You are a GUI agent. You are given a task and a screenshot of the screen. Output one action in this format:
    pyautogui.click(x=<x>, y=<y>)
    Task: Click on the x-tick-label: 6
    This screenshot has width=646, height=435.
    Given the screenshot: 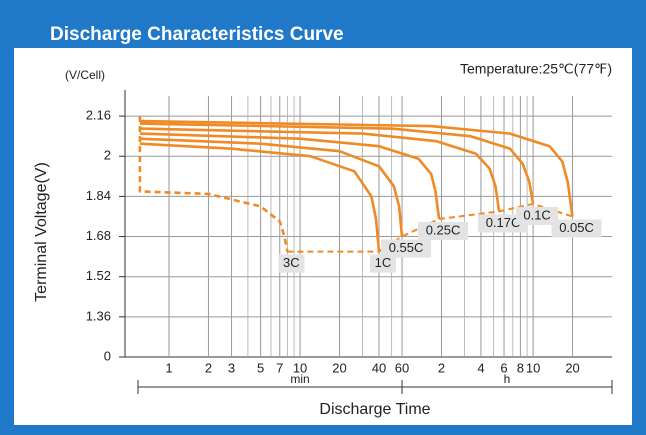 What is the action you would take?
    pyautogui.click(x=503, y=367)
    